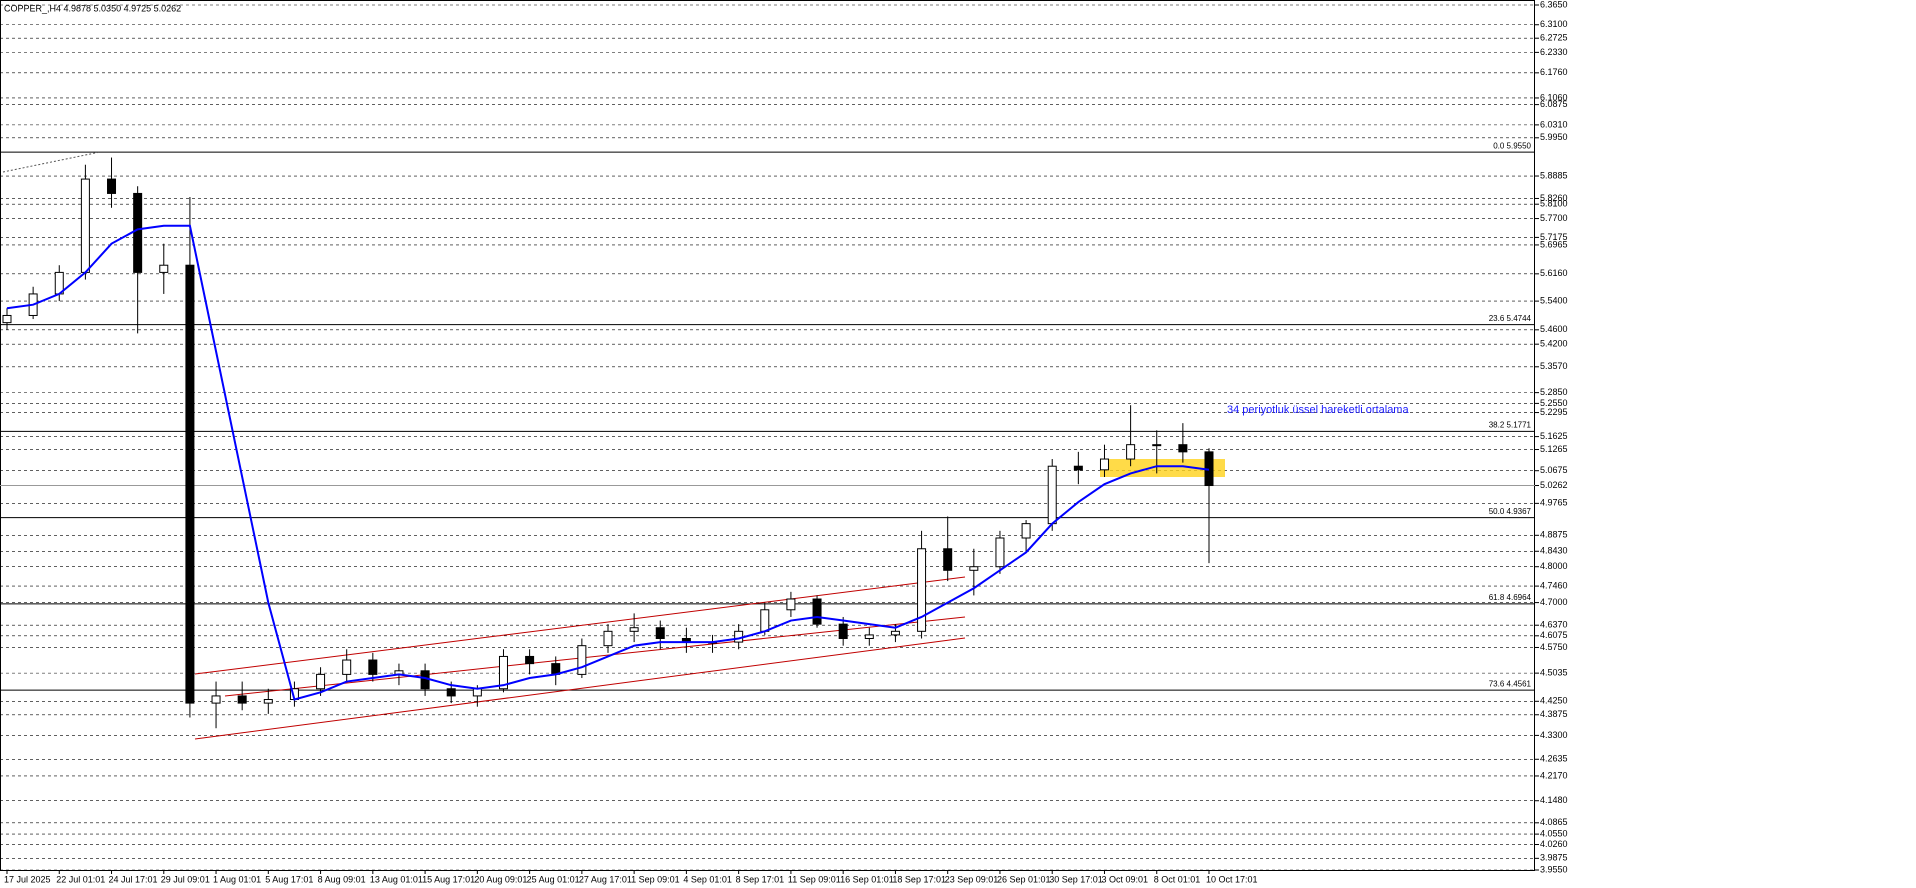 This screenshot has width=1916, height=888. What do you see at coordinates (1554, 566) in the screenshot?
I see `y-tick-label: 4.8000` at bounding box center [1554, 566].